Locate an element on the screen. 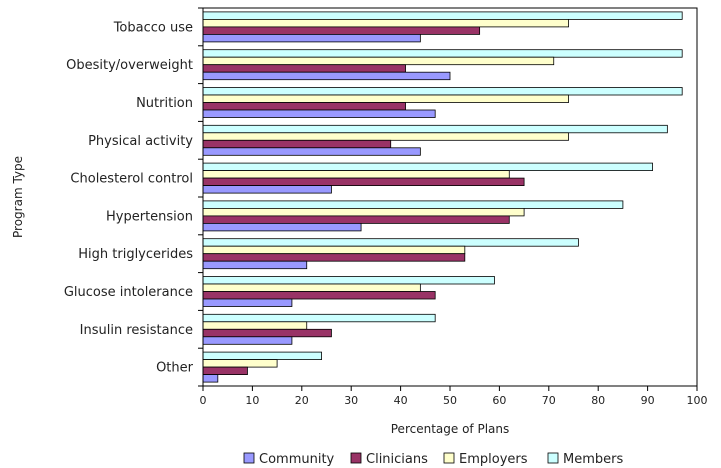 The image size is (721, 468). x-tick-label: 20 is located at coordinates (302, 400).